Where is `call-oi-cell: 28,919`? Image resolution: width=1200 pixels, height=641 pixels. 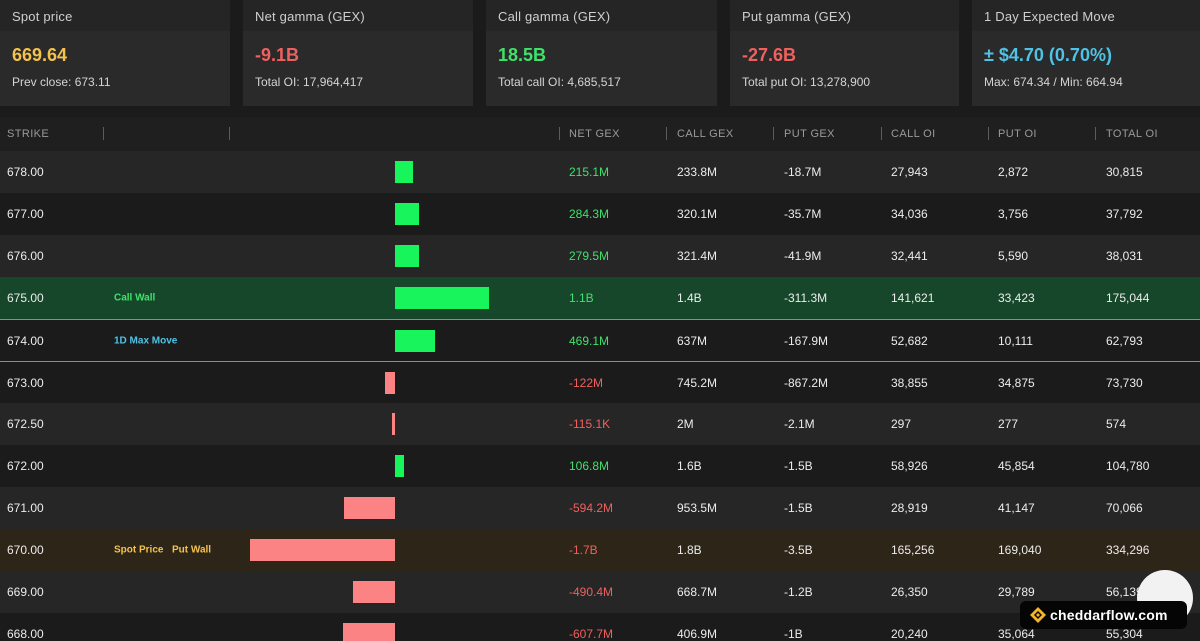
call-oi-cell: 28,919 is located at coordinates (909, 508).